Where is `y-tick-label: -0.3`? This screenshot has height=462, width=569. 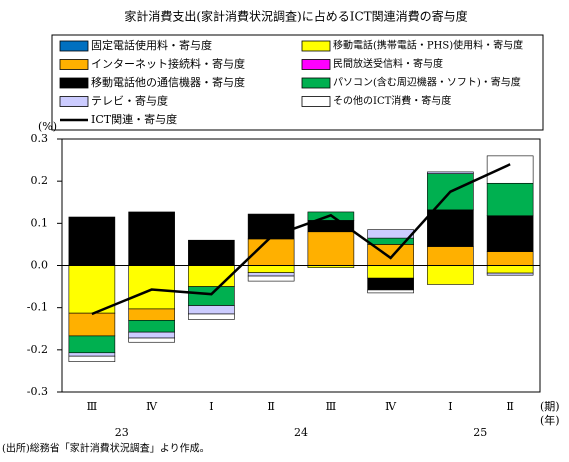
y-tick-label: -0.3 is located at coordinates (37, 391).